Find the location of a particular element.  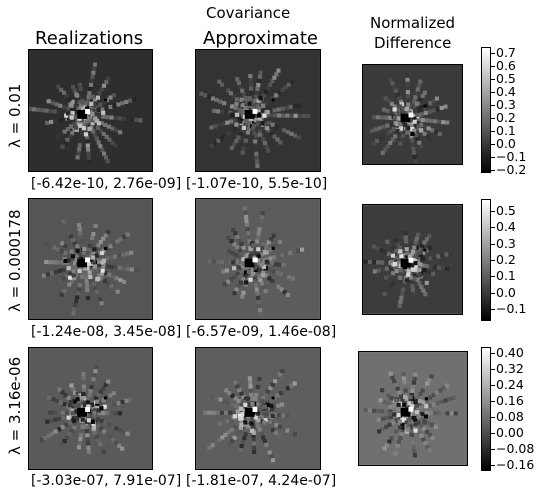

colorbar-tick-label: 0.16 is located at coordinates (510, 400).